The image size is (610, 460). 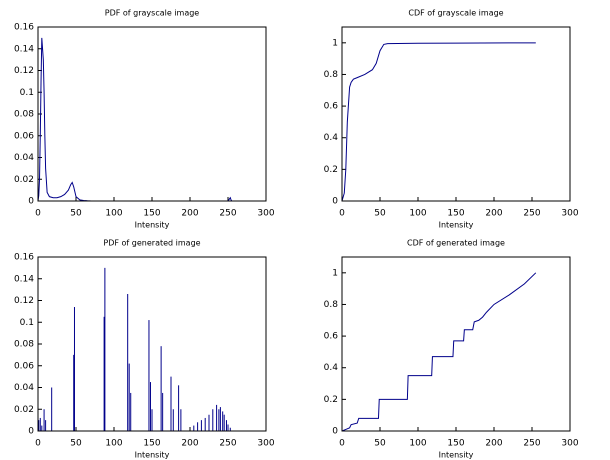 What do you see at coordinates (456, 243) in the screenshot?
I see `chart-title: CDF of generated image` at bounding box center [456, 243].